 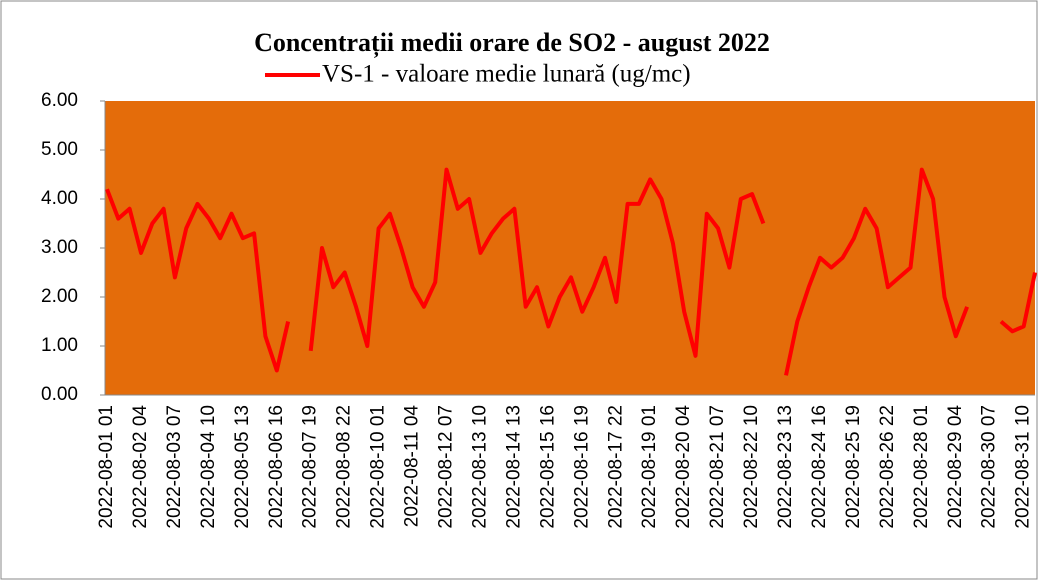 I want to click on x-tick-label: 2022-08-06 16, so click(x=276, y=467).